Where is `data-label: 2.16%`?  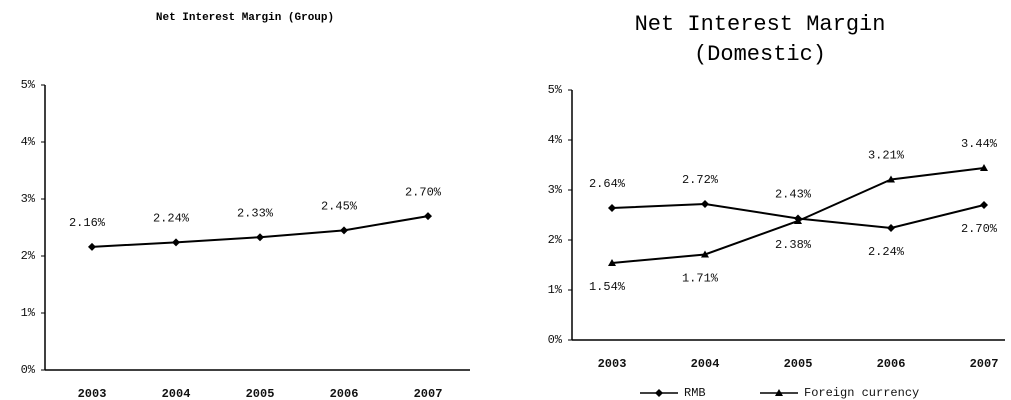 data-label: 2.16% is located at coordinates (87, 223).